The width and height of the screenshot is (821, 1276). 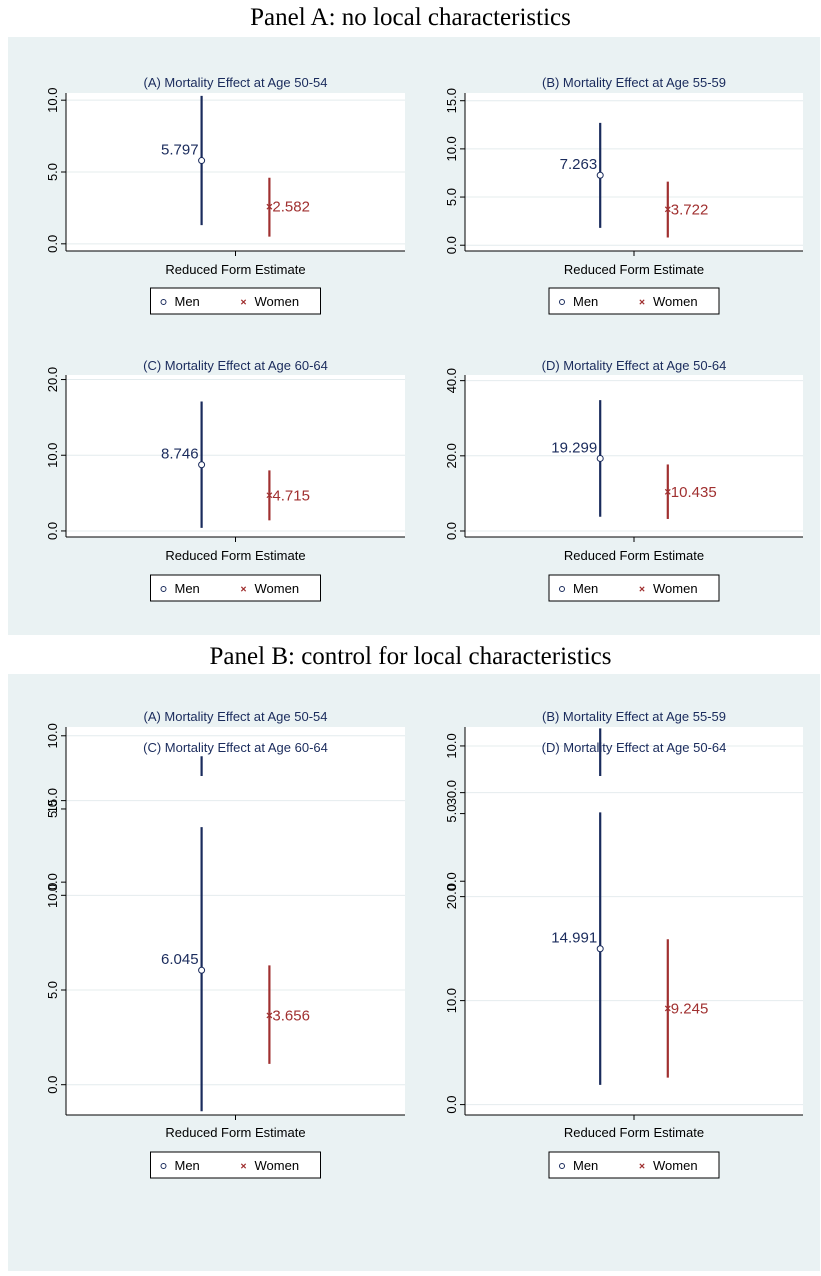 I want to click on men-value-label: 14.991, so click(x=574, y=938).